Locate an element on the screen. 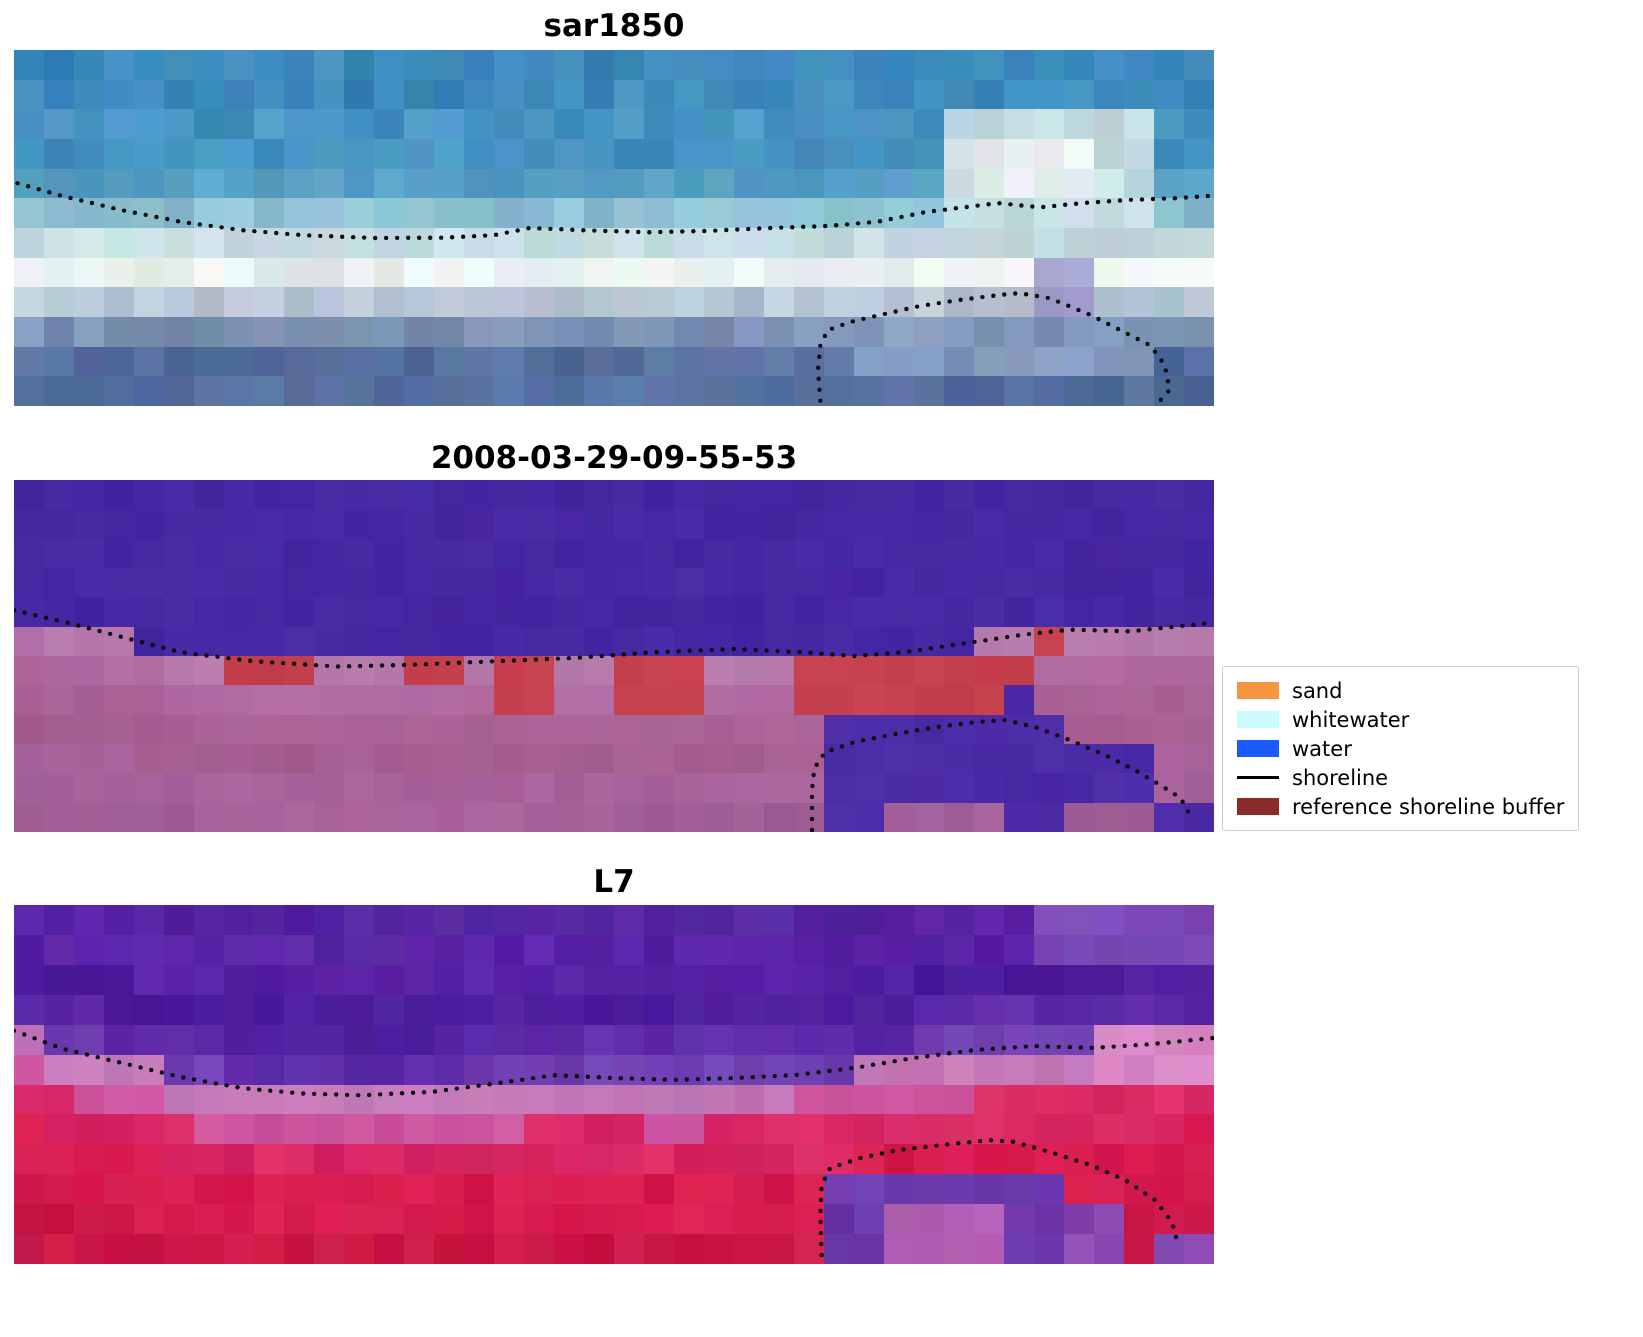 The width and height of the screenshot is (1643, 1337). legend-item-sand: sand is located at coordinates (1400, 690).